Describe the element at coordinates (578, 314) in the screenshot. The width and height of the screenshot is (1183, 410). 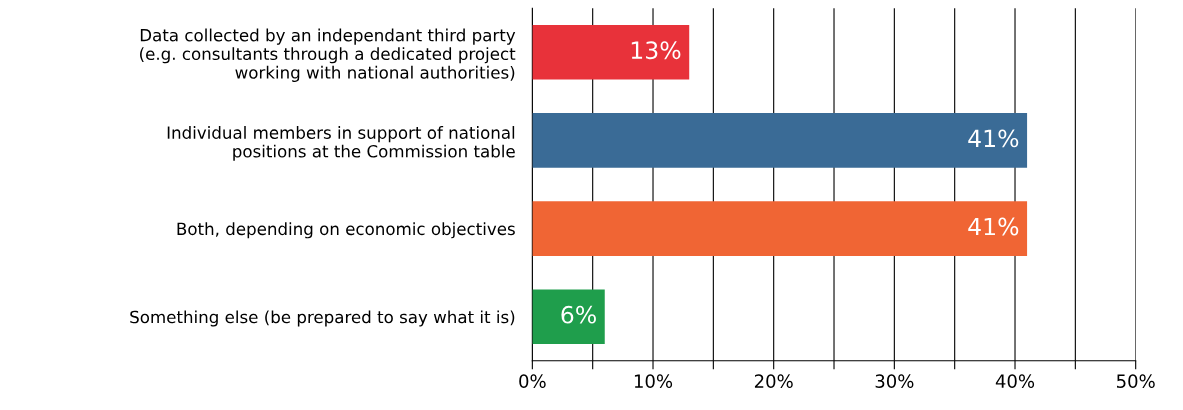
I see `data-label: 6%` at that location.